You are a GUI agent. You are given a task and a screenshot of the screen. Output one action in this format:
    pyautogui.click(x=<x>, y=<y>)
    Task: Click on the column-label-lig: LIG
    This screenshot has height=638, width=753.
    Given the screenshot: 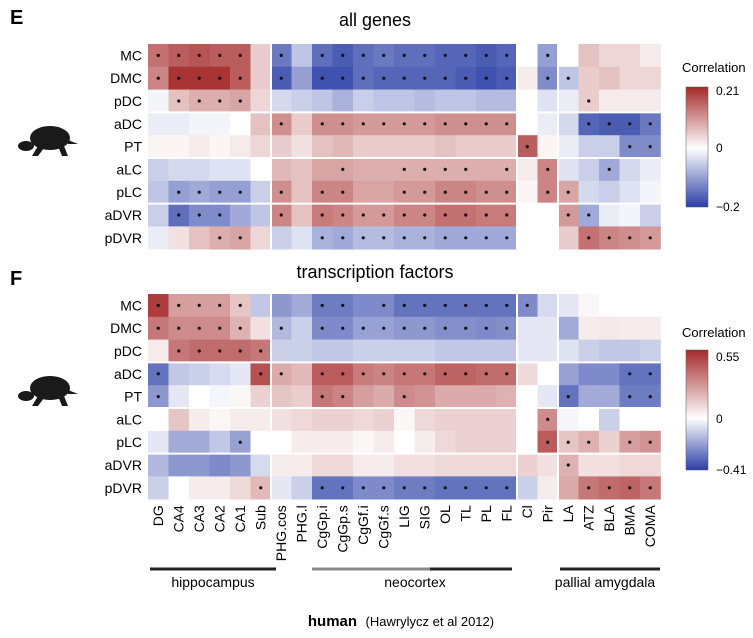 What is the action you would take?
    pyautogui.click(x=404, y=516)
    